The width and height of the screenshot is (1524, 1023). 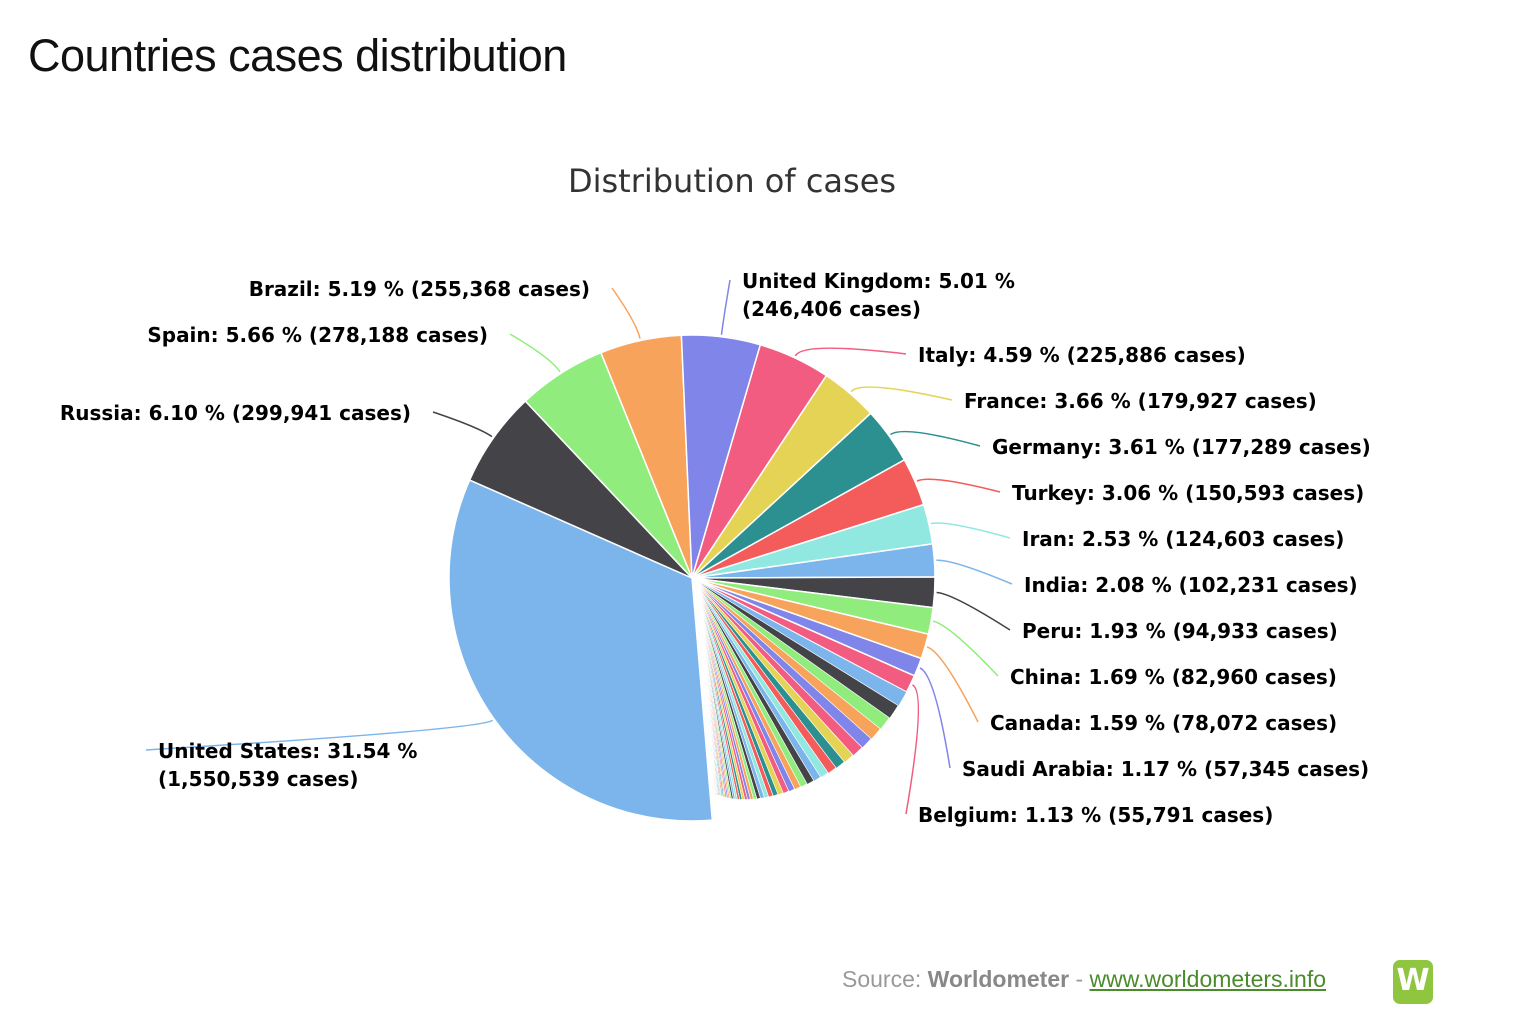 What do you see at coordinates (935, 718) in the screenshot?
I see `connector-saudi-arabia` at bounding box center [935, 718].